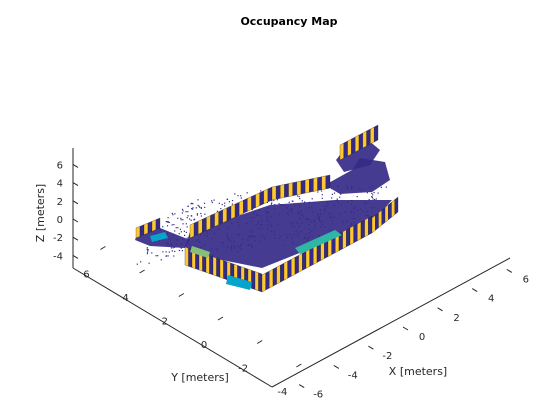  I want to click on x-tick-label: 2, so click(456, 318).